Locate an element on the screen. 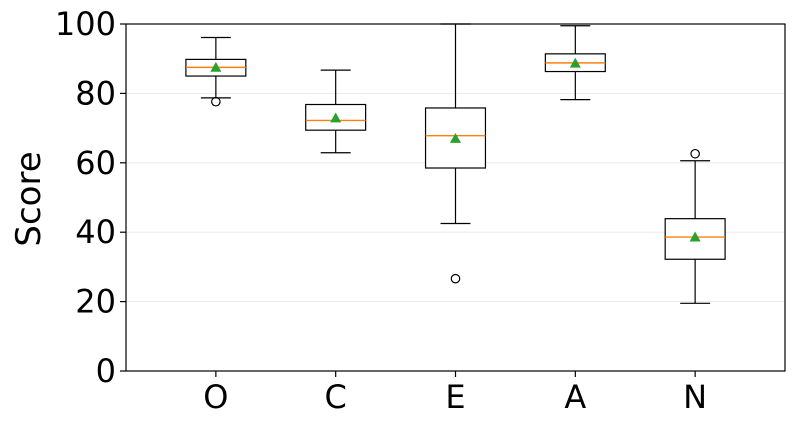 Image resolution: width=794 pixels, height=425 pixels. y-axis: 0 20 40 60 80 100 is located at coordinates (90, 197).